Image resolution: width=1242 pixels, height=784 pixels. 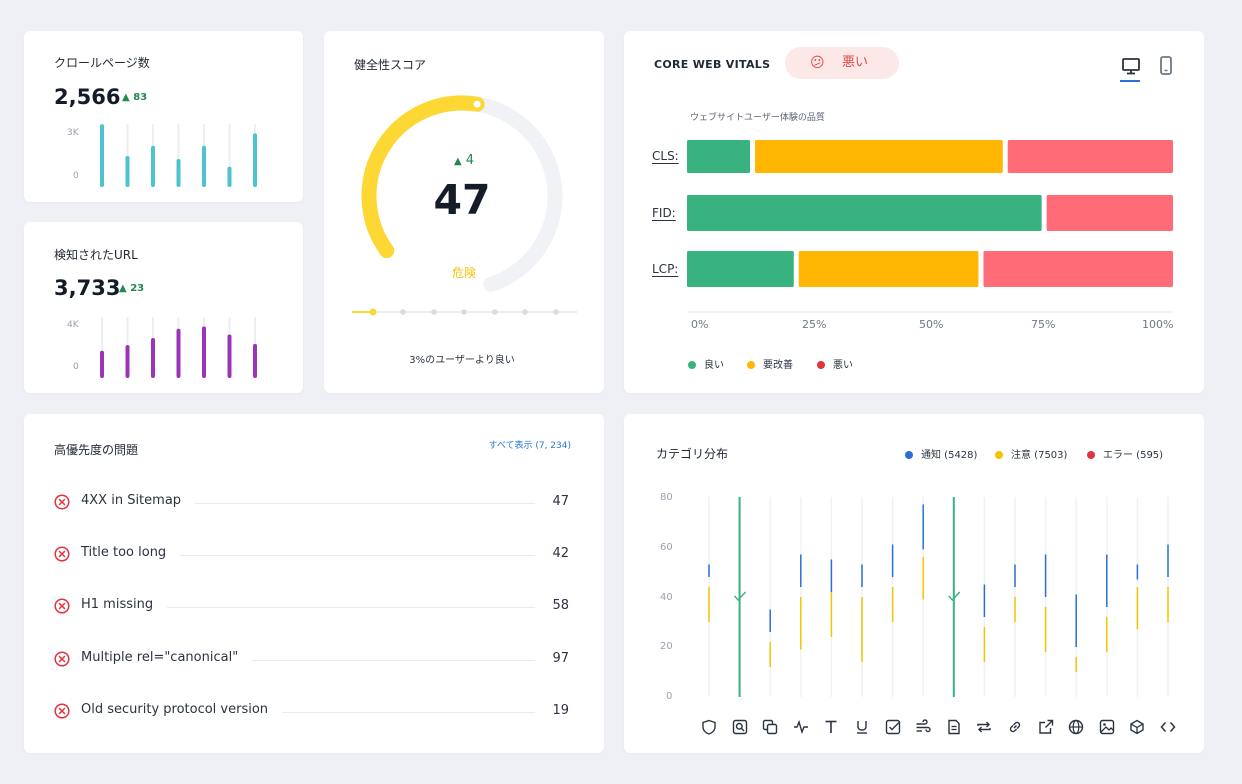 I want to click on pulse-category-button, so click(x=801, y=727).